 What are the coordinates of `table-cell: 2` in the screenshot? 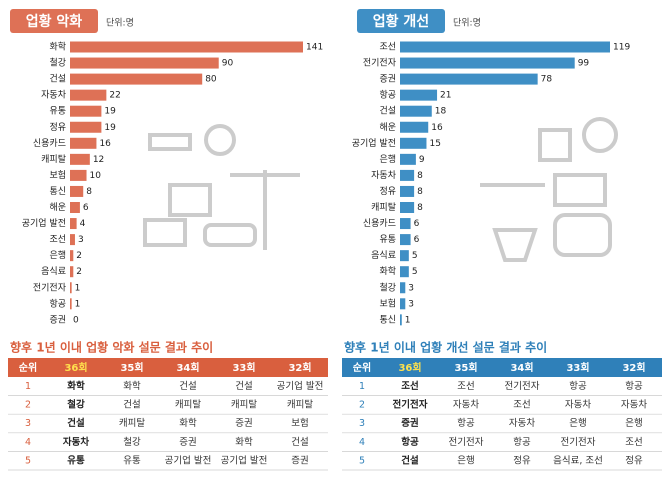 It's located at (28, 405).